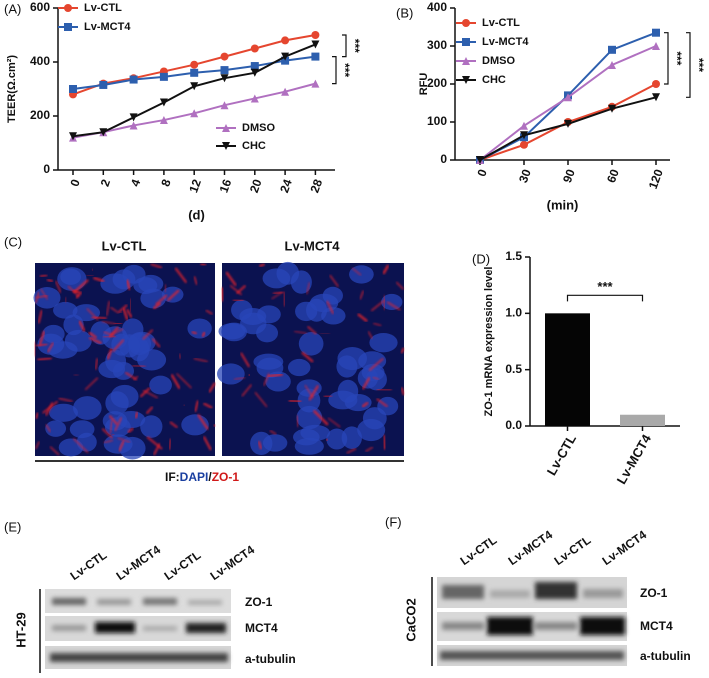 The width and height of the screenshot is (709, 678). What do you see at coordinates (258, 128) in the screenshot?
I see `legend-label: DMSO` at bounding box center [258, 128].